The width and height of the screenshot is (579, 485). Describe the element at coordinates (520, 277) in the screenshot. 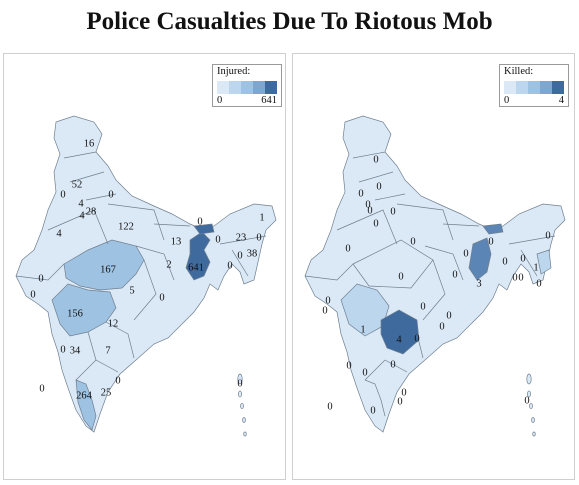

I see `region-value-label-mz: 0` at that location.